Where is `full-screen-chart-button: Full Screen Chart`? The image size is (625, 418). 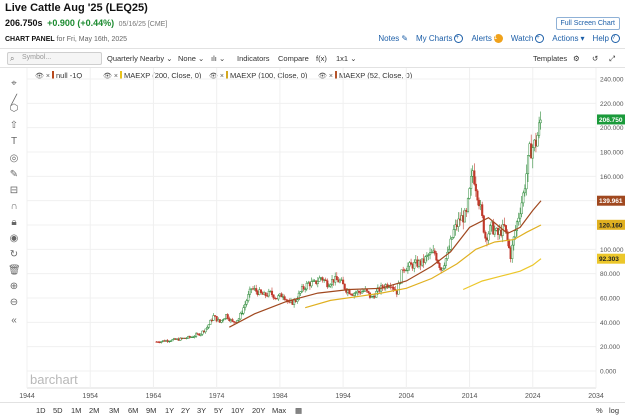
full-screen-chart-button: Full Screen Chart is located at coordinates (587, 23).